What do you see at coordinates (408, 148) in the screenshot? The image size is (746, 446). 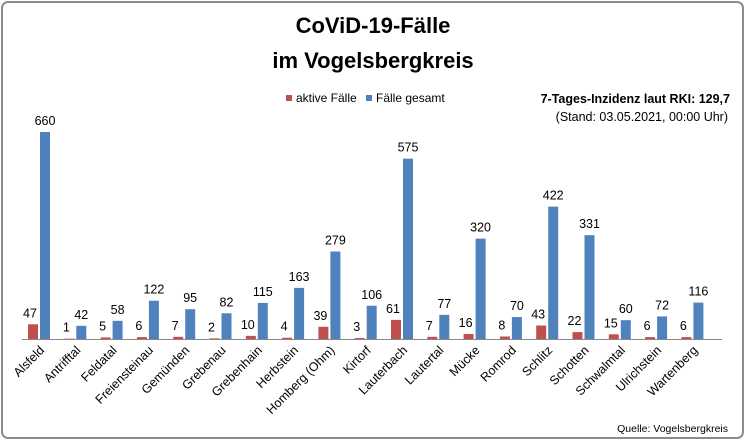 I see `data-label-total: 575` at bounding box center [408, 148].